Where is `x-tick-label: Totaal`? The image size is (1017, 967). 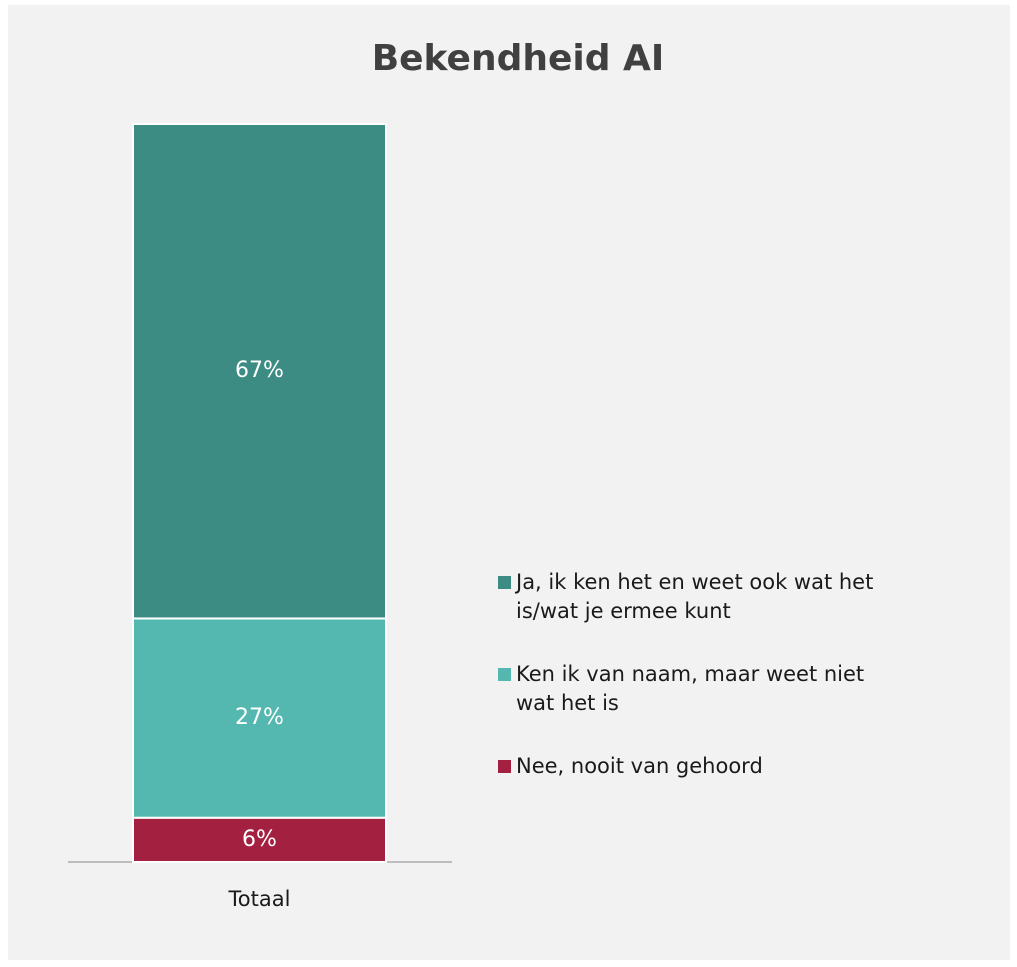 x-tick-label: Totaal is located at coordinates (259, 899).